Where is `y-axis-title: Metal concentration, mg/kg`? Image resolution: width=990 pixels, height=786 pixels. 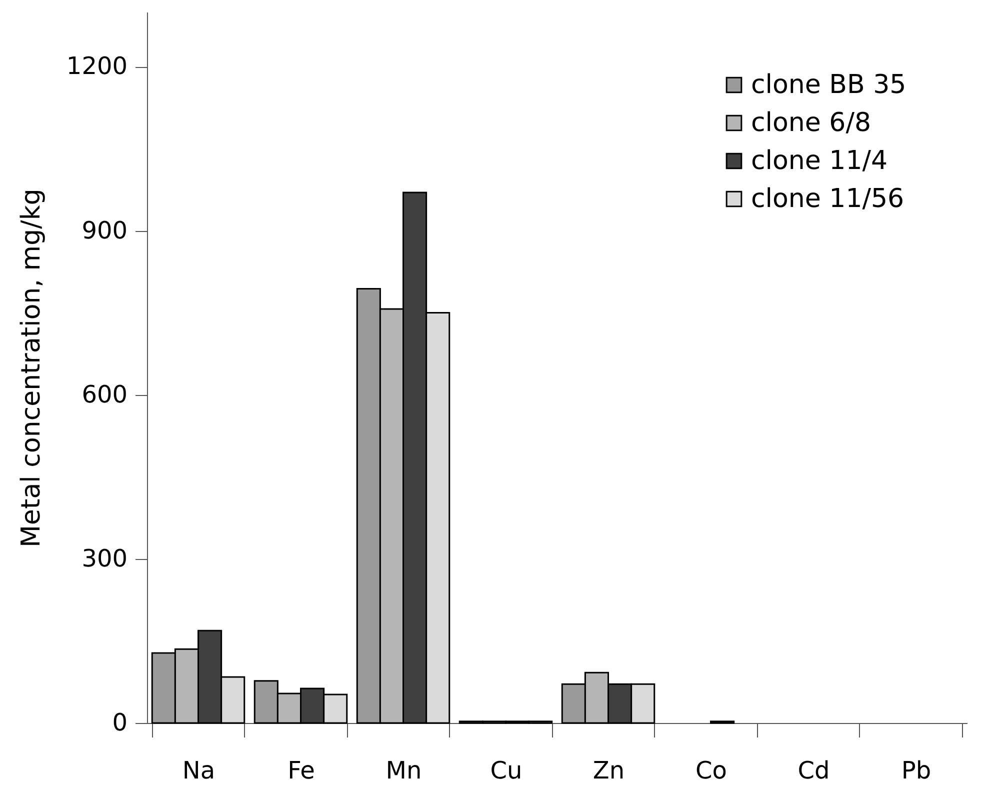
y-axis-title: Metal concentration, mg/kg is located at coordinates (31, 368).